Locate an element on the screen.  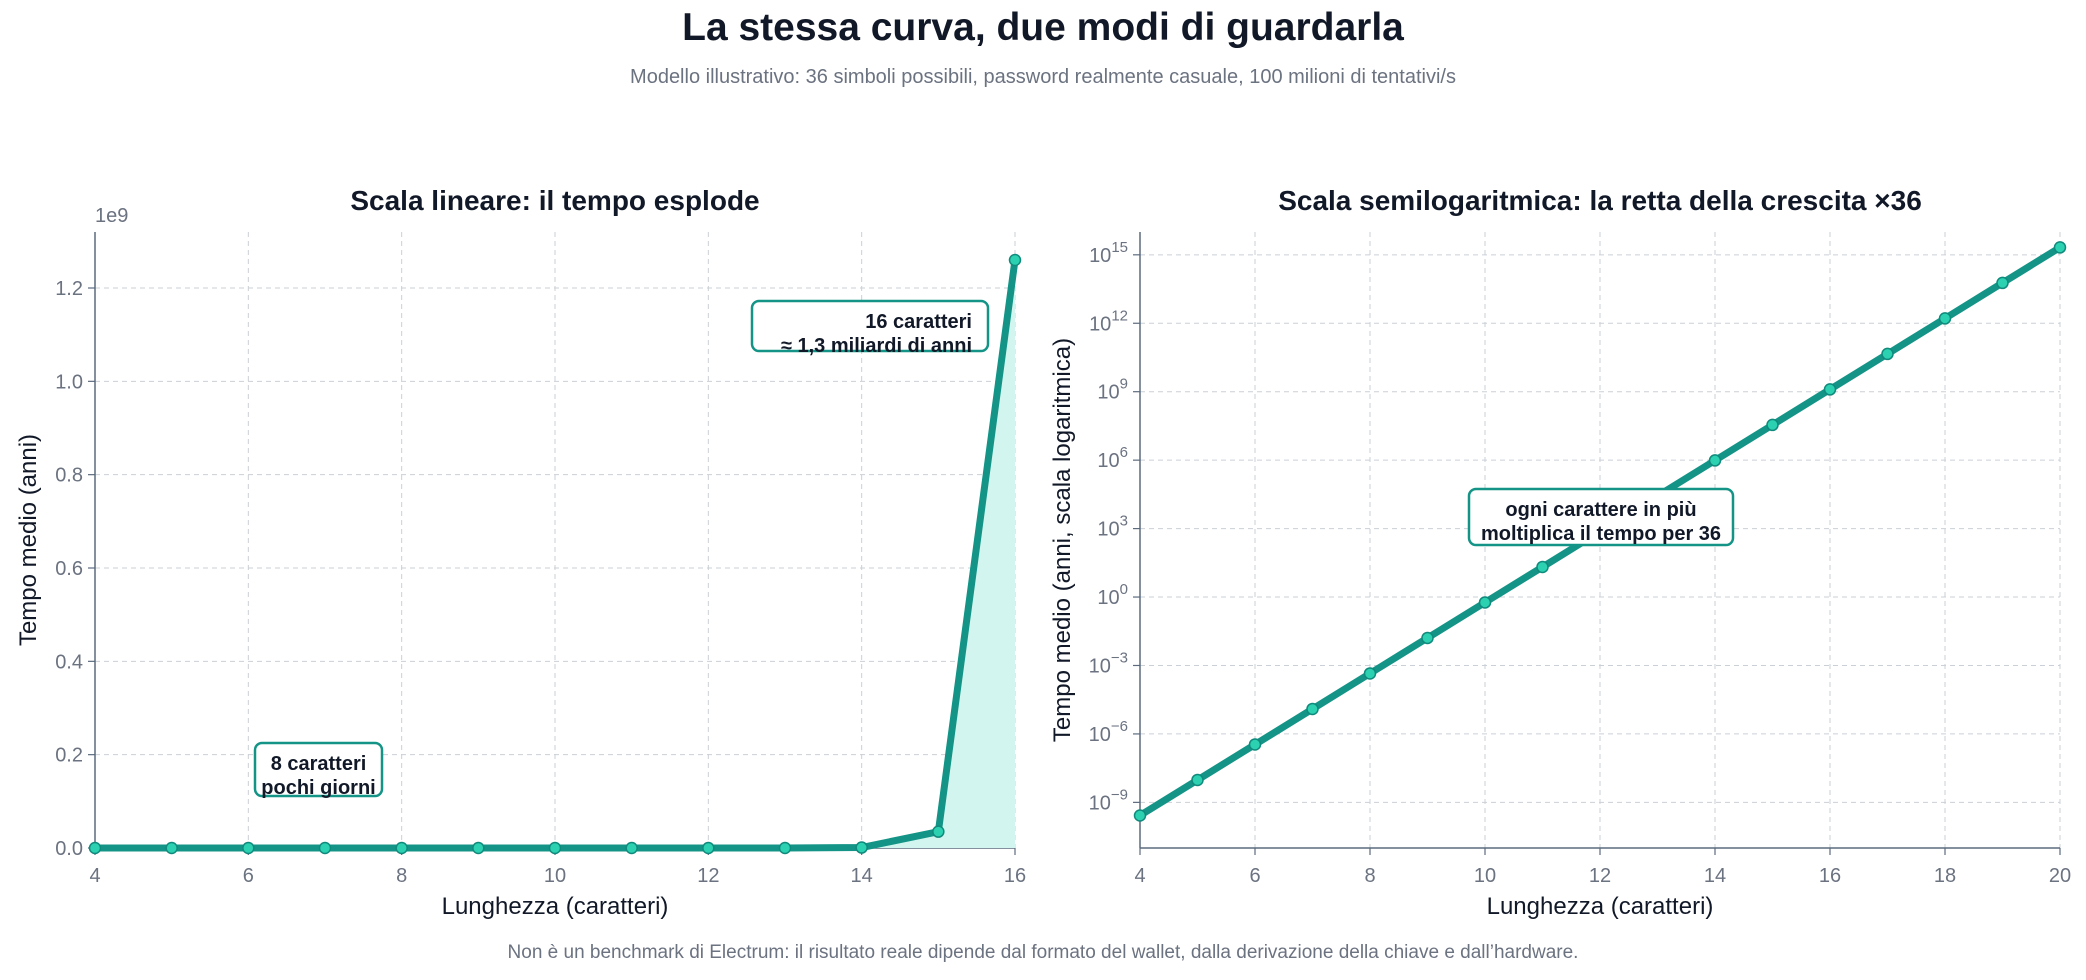
y-tick-label: 10³ is located at coordinates (1112, 527).